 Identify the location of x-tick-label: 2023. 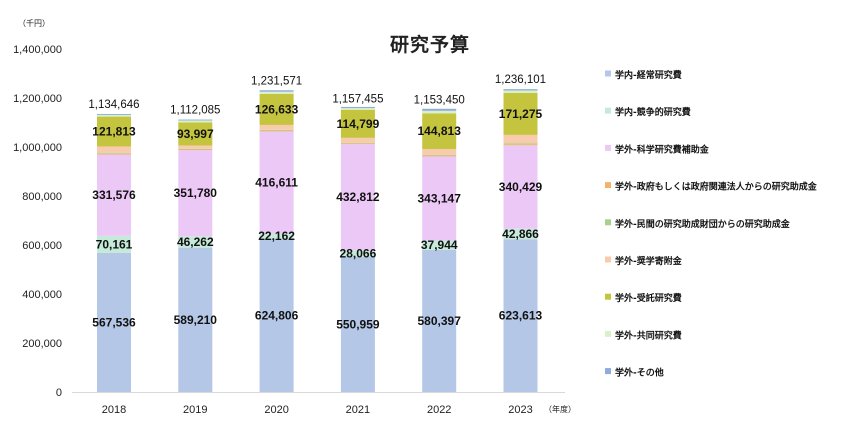
(520, 410).